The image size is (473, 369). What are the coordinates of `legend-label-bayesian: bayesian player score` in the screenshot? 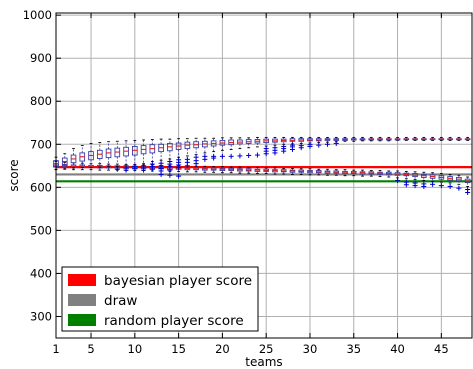 It's located at (178, 281).